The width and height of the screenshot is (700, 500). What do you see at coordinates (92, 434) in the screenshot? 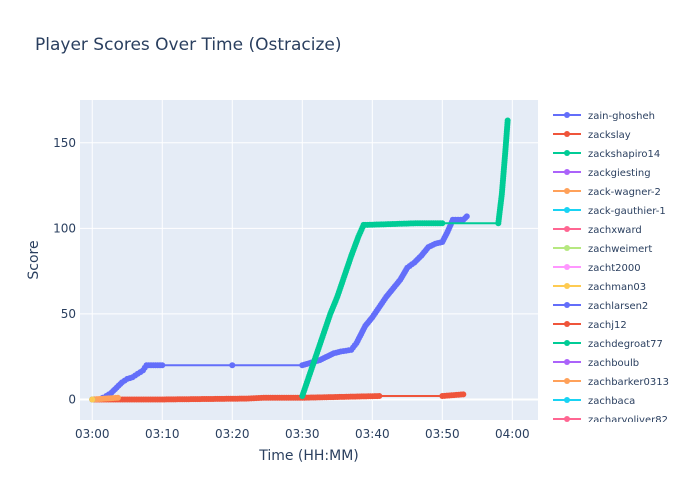
I see `x-tick-label: 03:00` at bounding box center [92, 434].